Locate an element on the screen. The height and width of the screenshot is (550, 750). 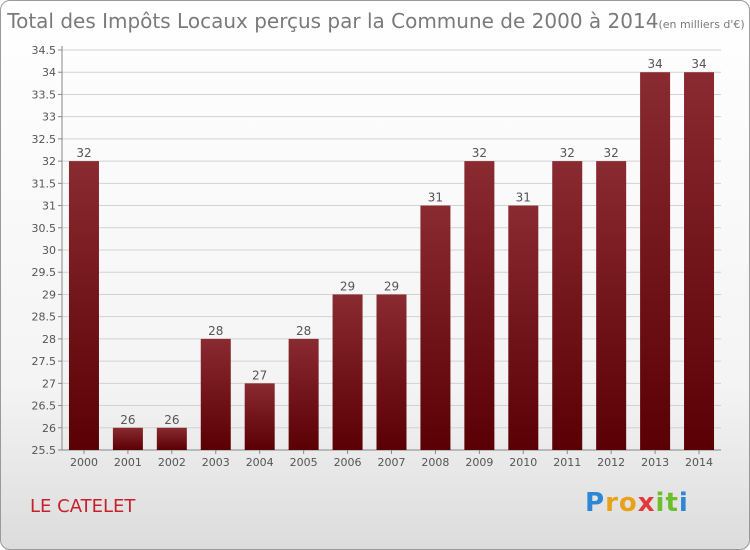
x-tick-label: 2009 is located at coordinates (479, 462).